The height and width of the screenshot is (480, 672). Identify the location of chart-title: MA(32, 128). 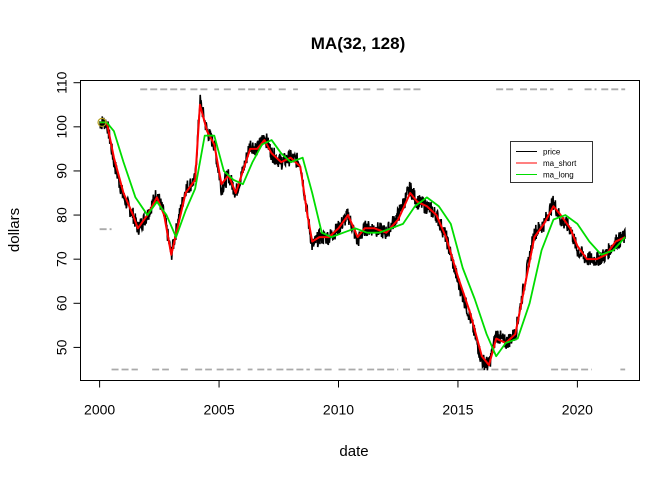
(358, 43).